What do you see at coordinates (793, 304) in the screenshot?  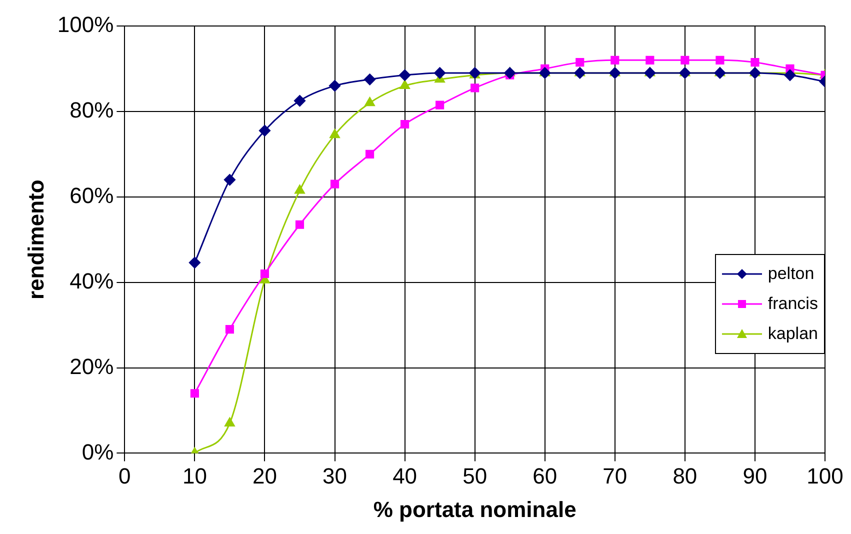 I see `legend-label: francis` at bounding box center [793, 304].